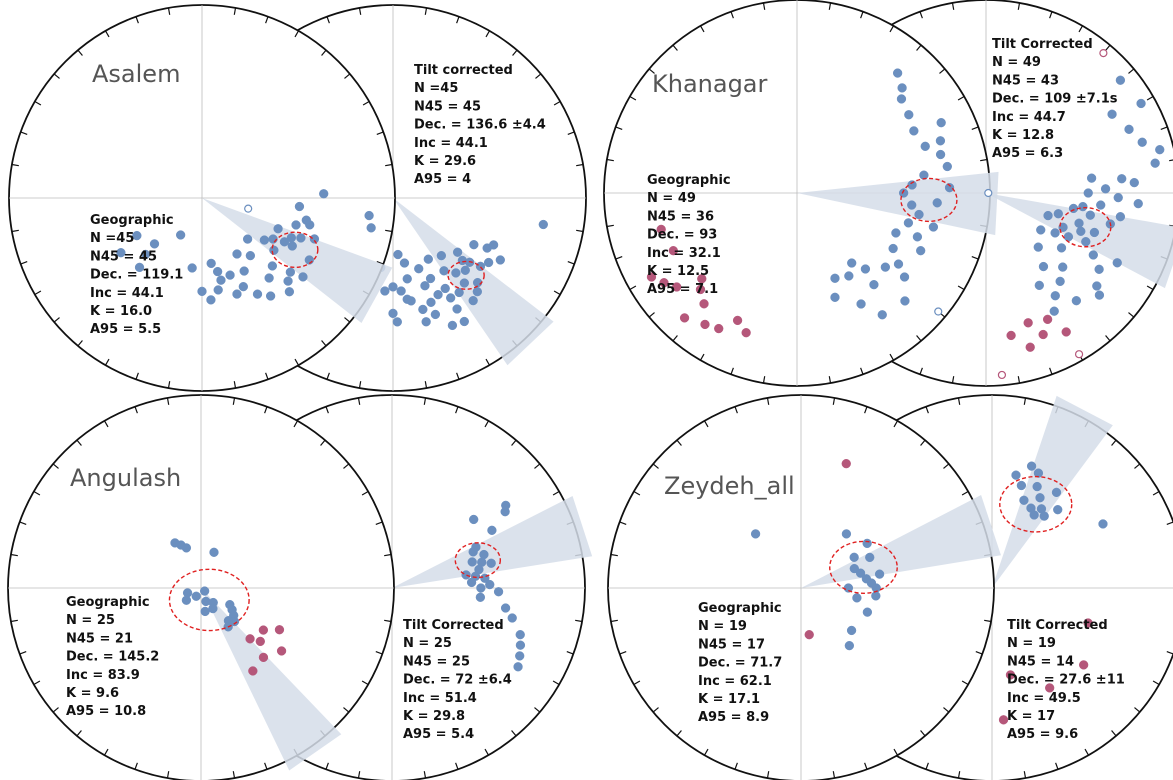 The width and height of the screenshot is (1173, 780). I want to click on stats-line: N45 = 45, so click(447, 106).